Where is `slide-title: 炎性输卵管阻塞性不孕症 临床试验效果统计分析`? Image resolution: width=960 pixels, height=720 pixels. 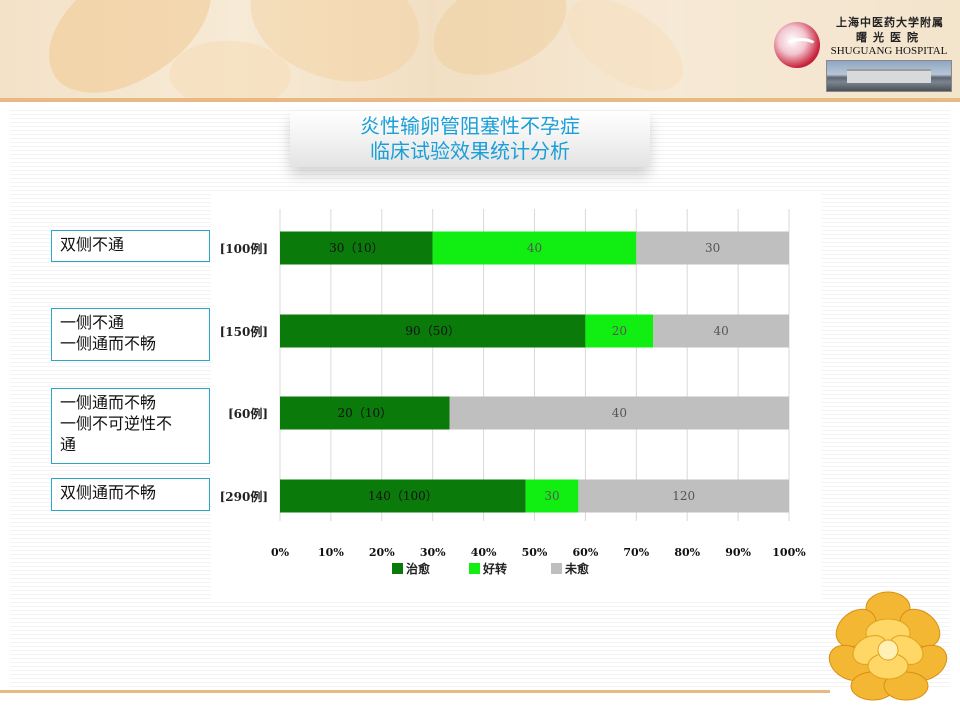
slide-title: 炎性输卵管阻塞性不孕症 临床试验效果统计分析 is located at coordinates (470, 139).